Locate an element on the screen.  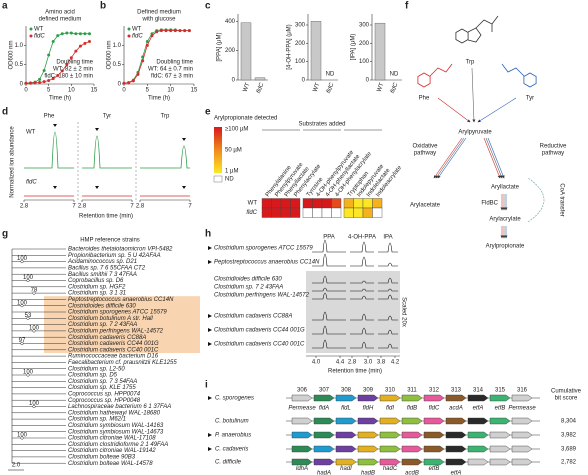
x-axis-label: Time (h) is located at coordinates (60, 99).